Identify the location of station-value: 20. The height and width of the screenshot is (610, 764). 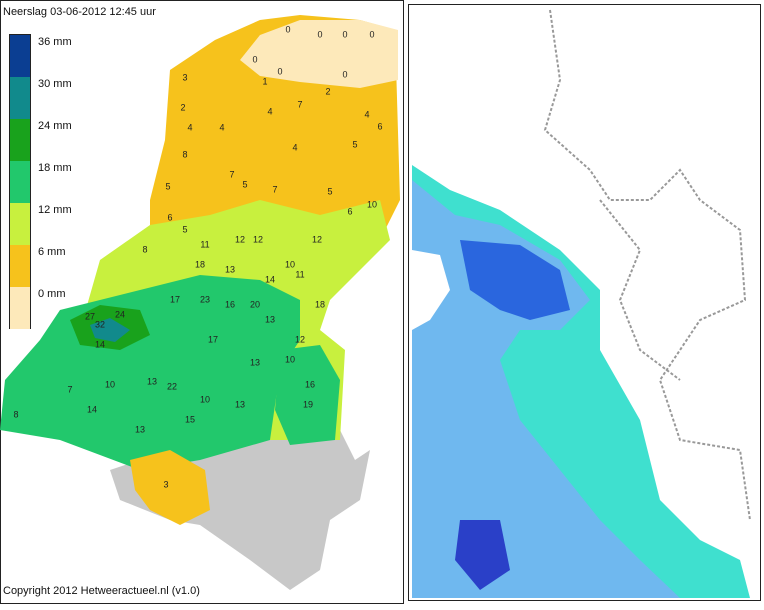
(255, 304).